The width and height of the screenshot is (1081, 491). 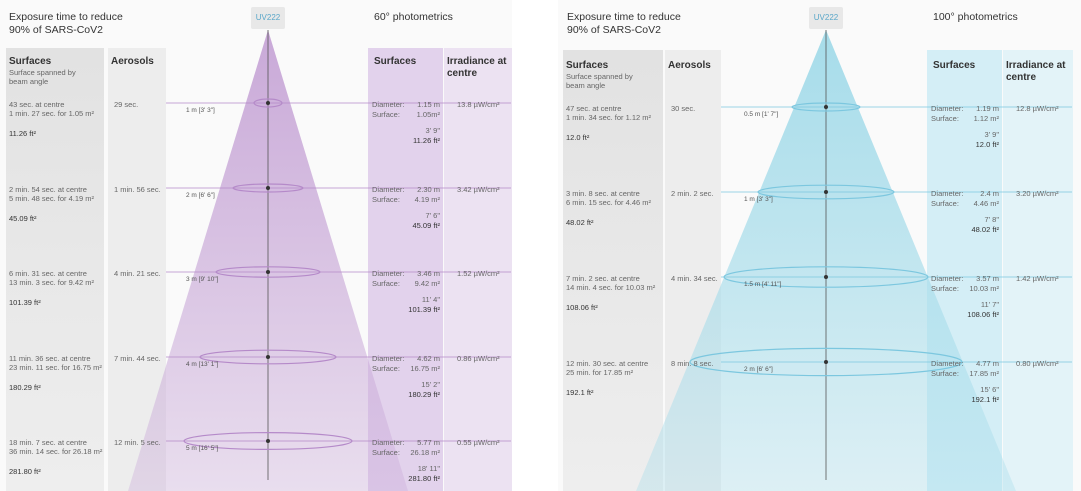 I want to click on area-ft: 192.1 ft², so click(x=985, y=399).